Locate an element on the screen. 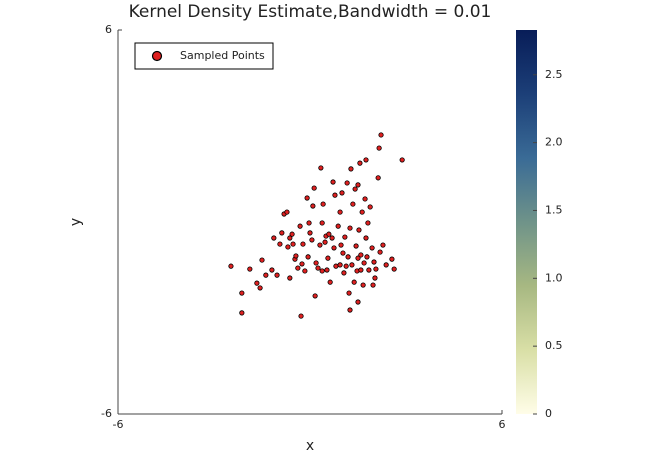 The image size is (645, 464). colorbar-tick-label: 0.5 is located at coordinates (554, 345).